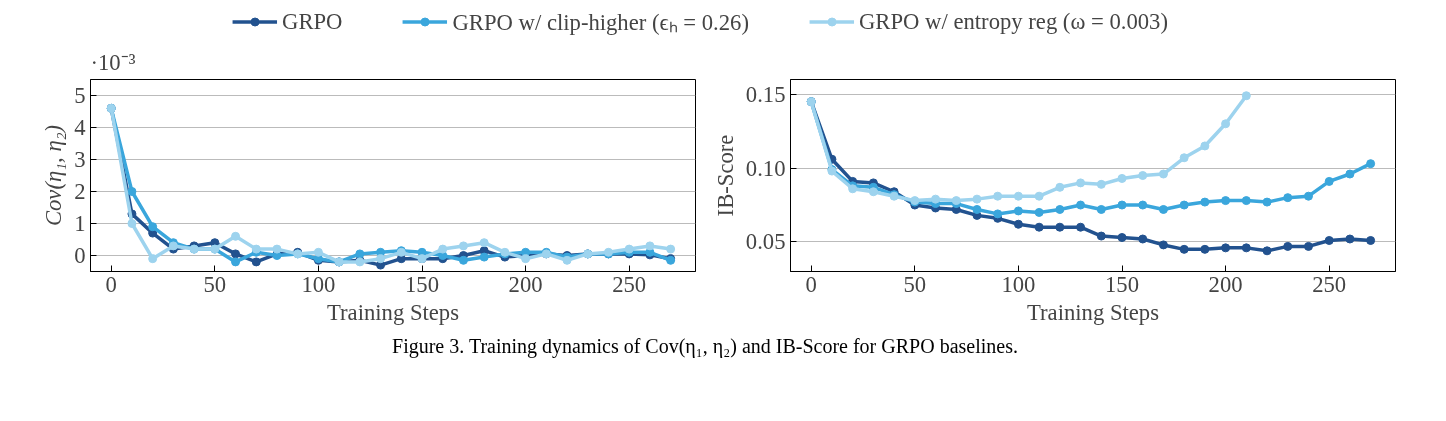 The width and height of the screenshot is (1446, 421). I want to click on text: ·10⁻³, so click(113, 62).